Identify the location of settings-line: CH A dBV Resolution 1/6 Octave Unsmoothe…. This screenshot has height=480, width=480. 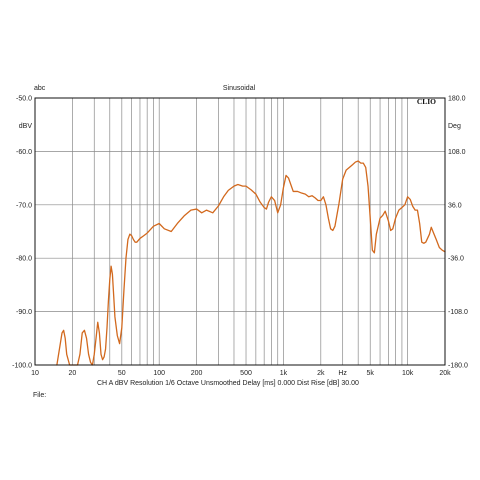
(228, 383).